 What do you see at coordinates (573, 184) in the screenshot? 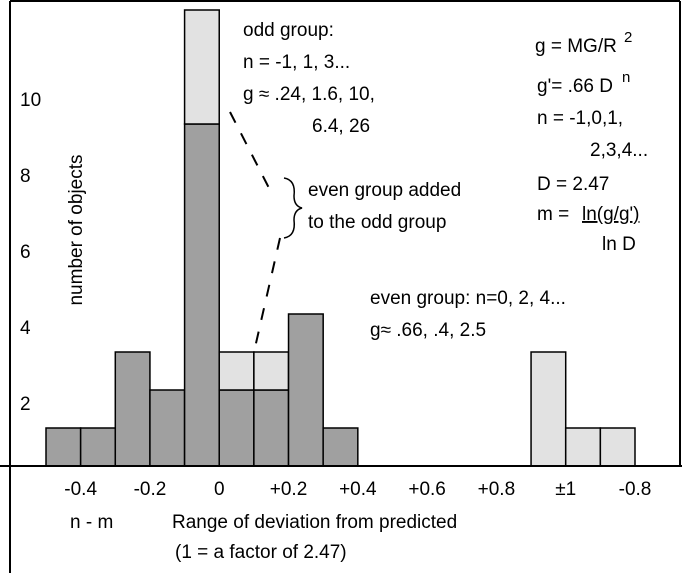
I see `annotation: D = 2.47` at bounding box center [573, 184].